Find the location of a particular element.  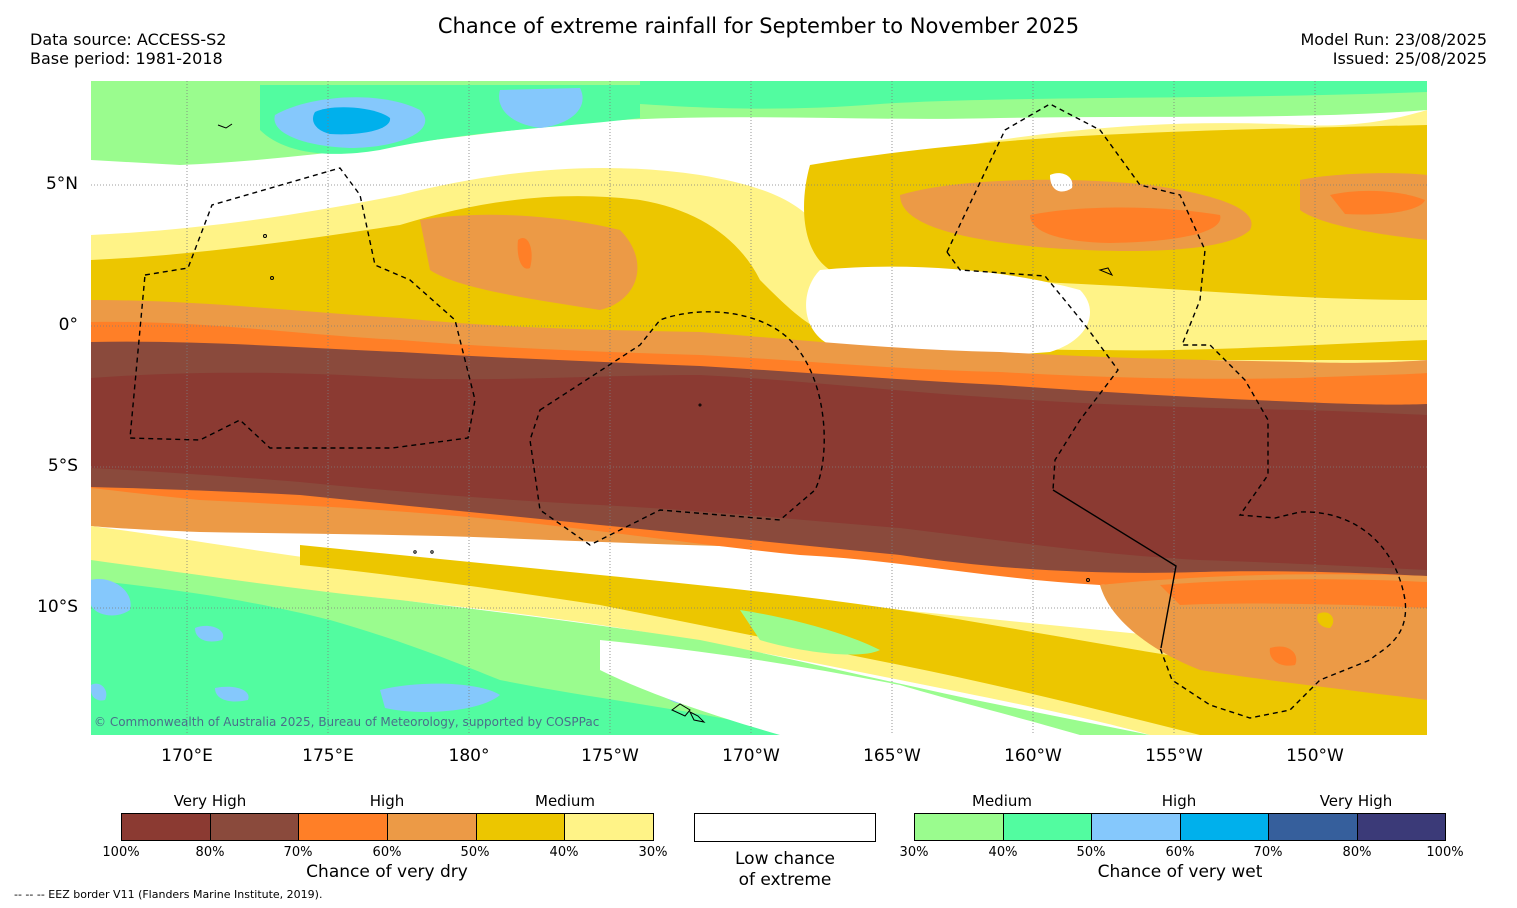

wet-colorbar is located at coordinates (1180, 827).